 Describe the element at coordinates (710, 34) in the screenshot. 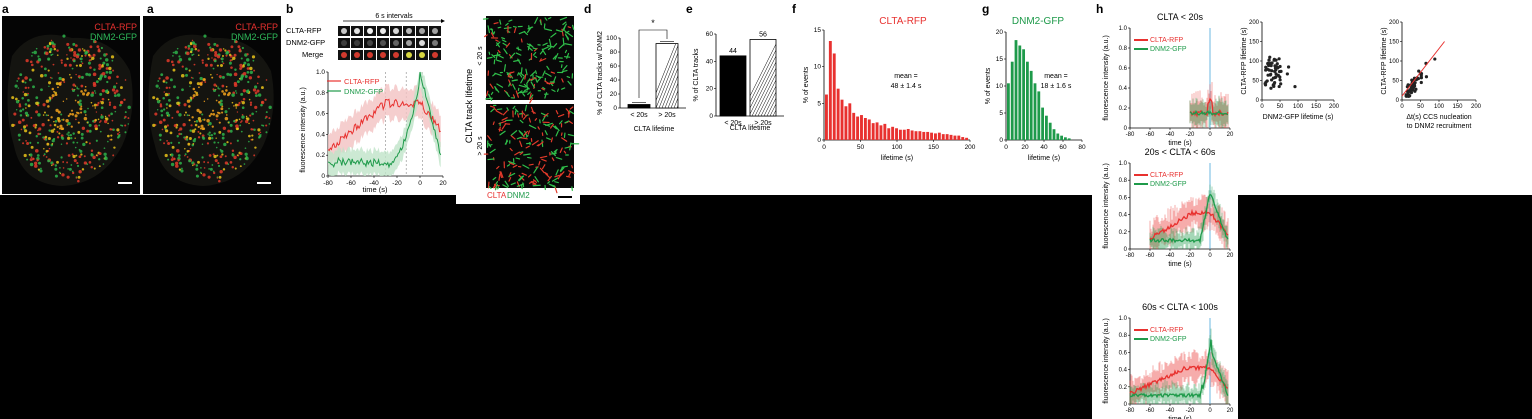

I see `y-tick-label: 60` at that location.